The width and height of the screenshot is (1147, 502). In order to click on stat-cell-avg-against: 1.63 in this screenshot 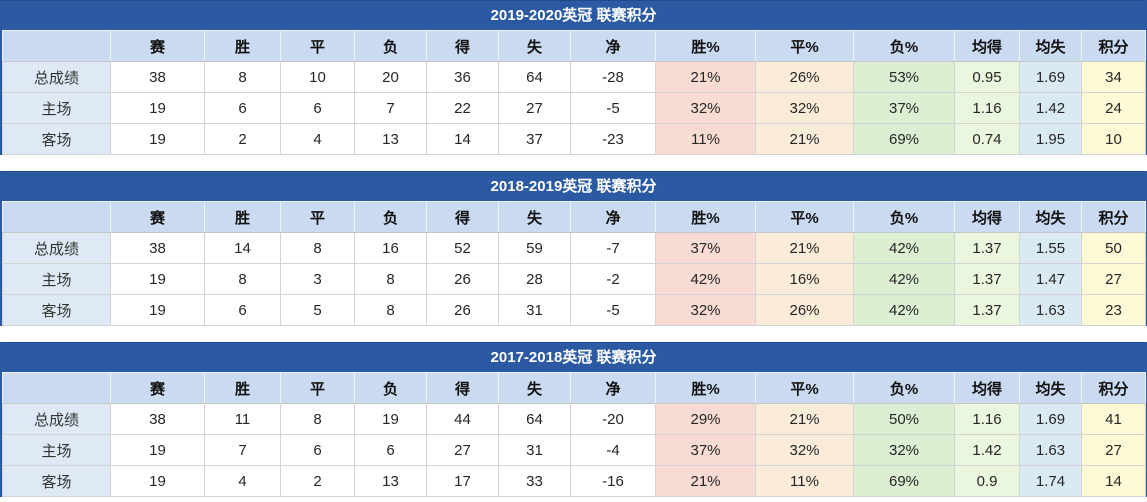, I will do `click(1050, 450)`.